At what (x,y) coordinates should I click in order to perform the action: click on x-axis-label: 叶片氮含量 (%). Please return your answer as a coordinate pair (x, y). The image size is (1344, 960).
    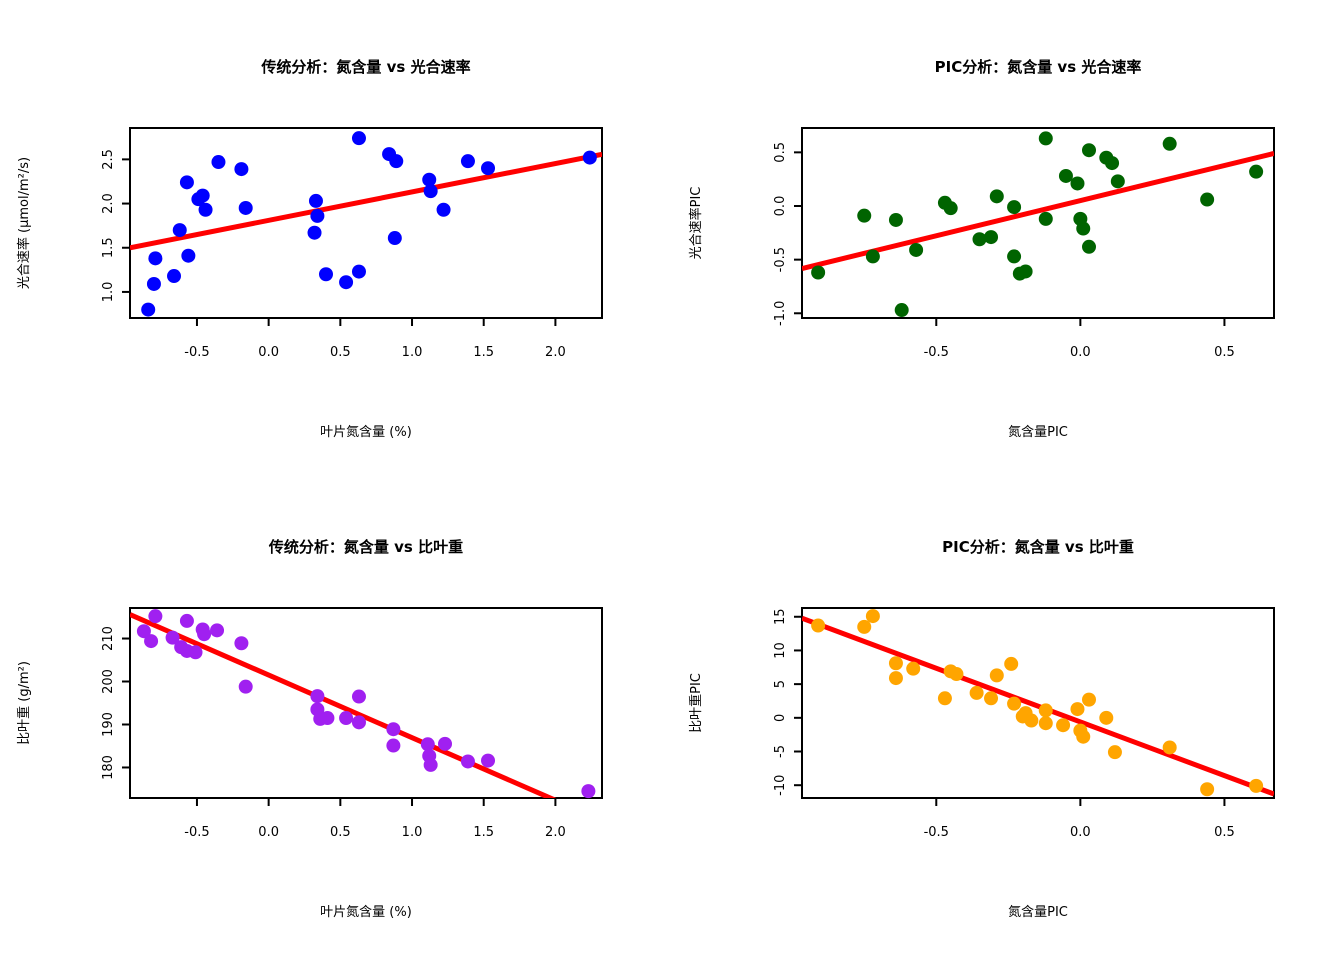
    Looking at the image, I should click on (366, 912).